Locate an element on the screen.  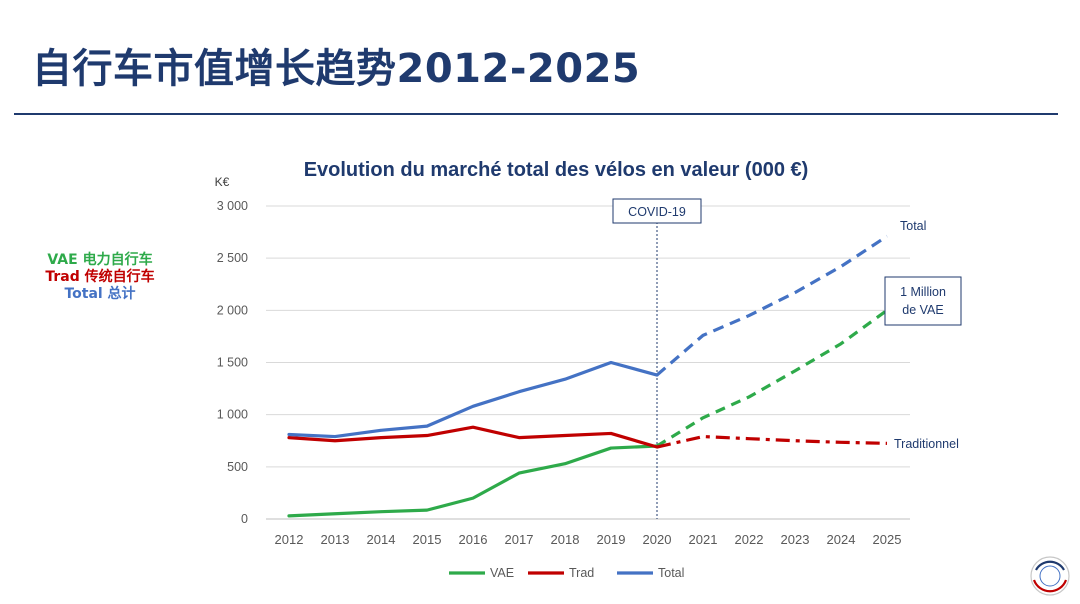
total-end-label: Total is located at coordinates (913, 226).